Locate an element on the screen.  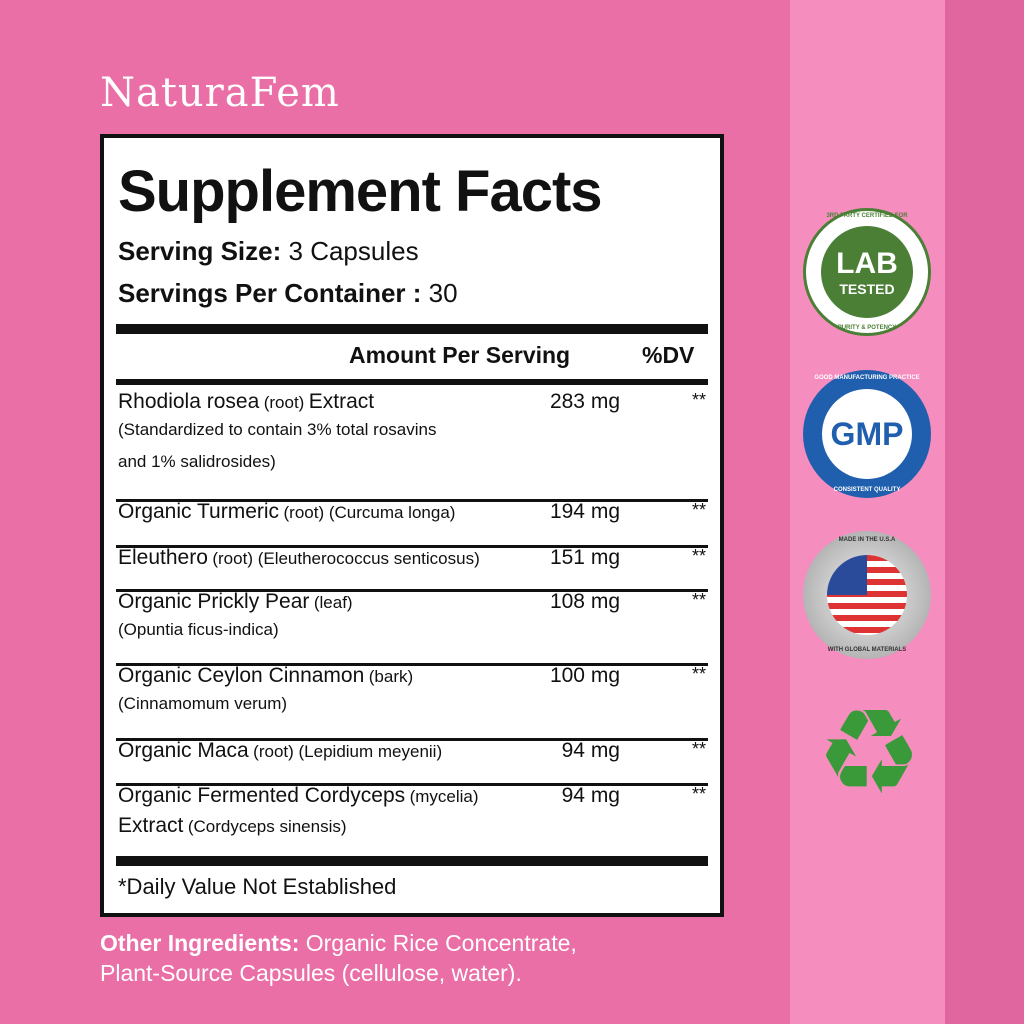
ingredient-amount: 194 mg is located at coordinates (584, 511).